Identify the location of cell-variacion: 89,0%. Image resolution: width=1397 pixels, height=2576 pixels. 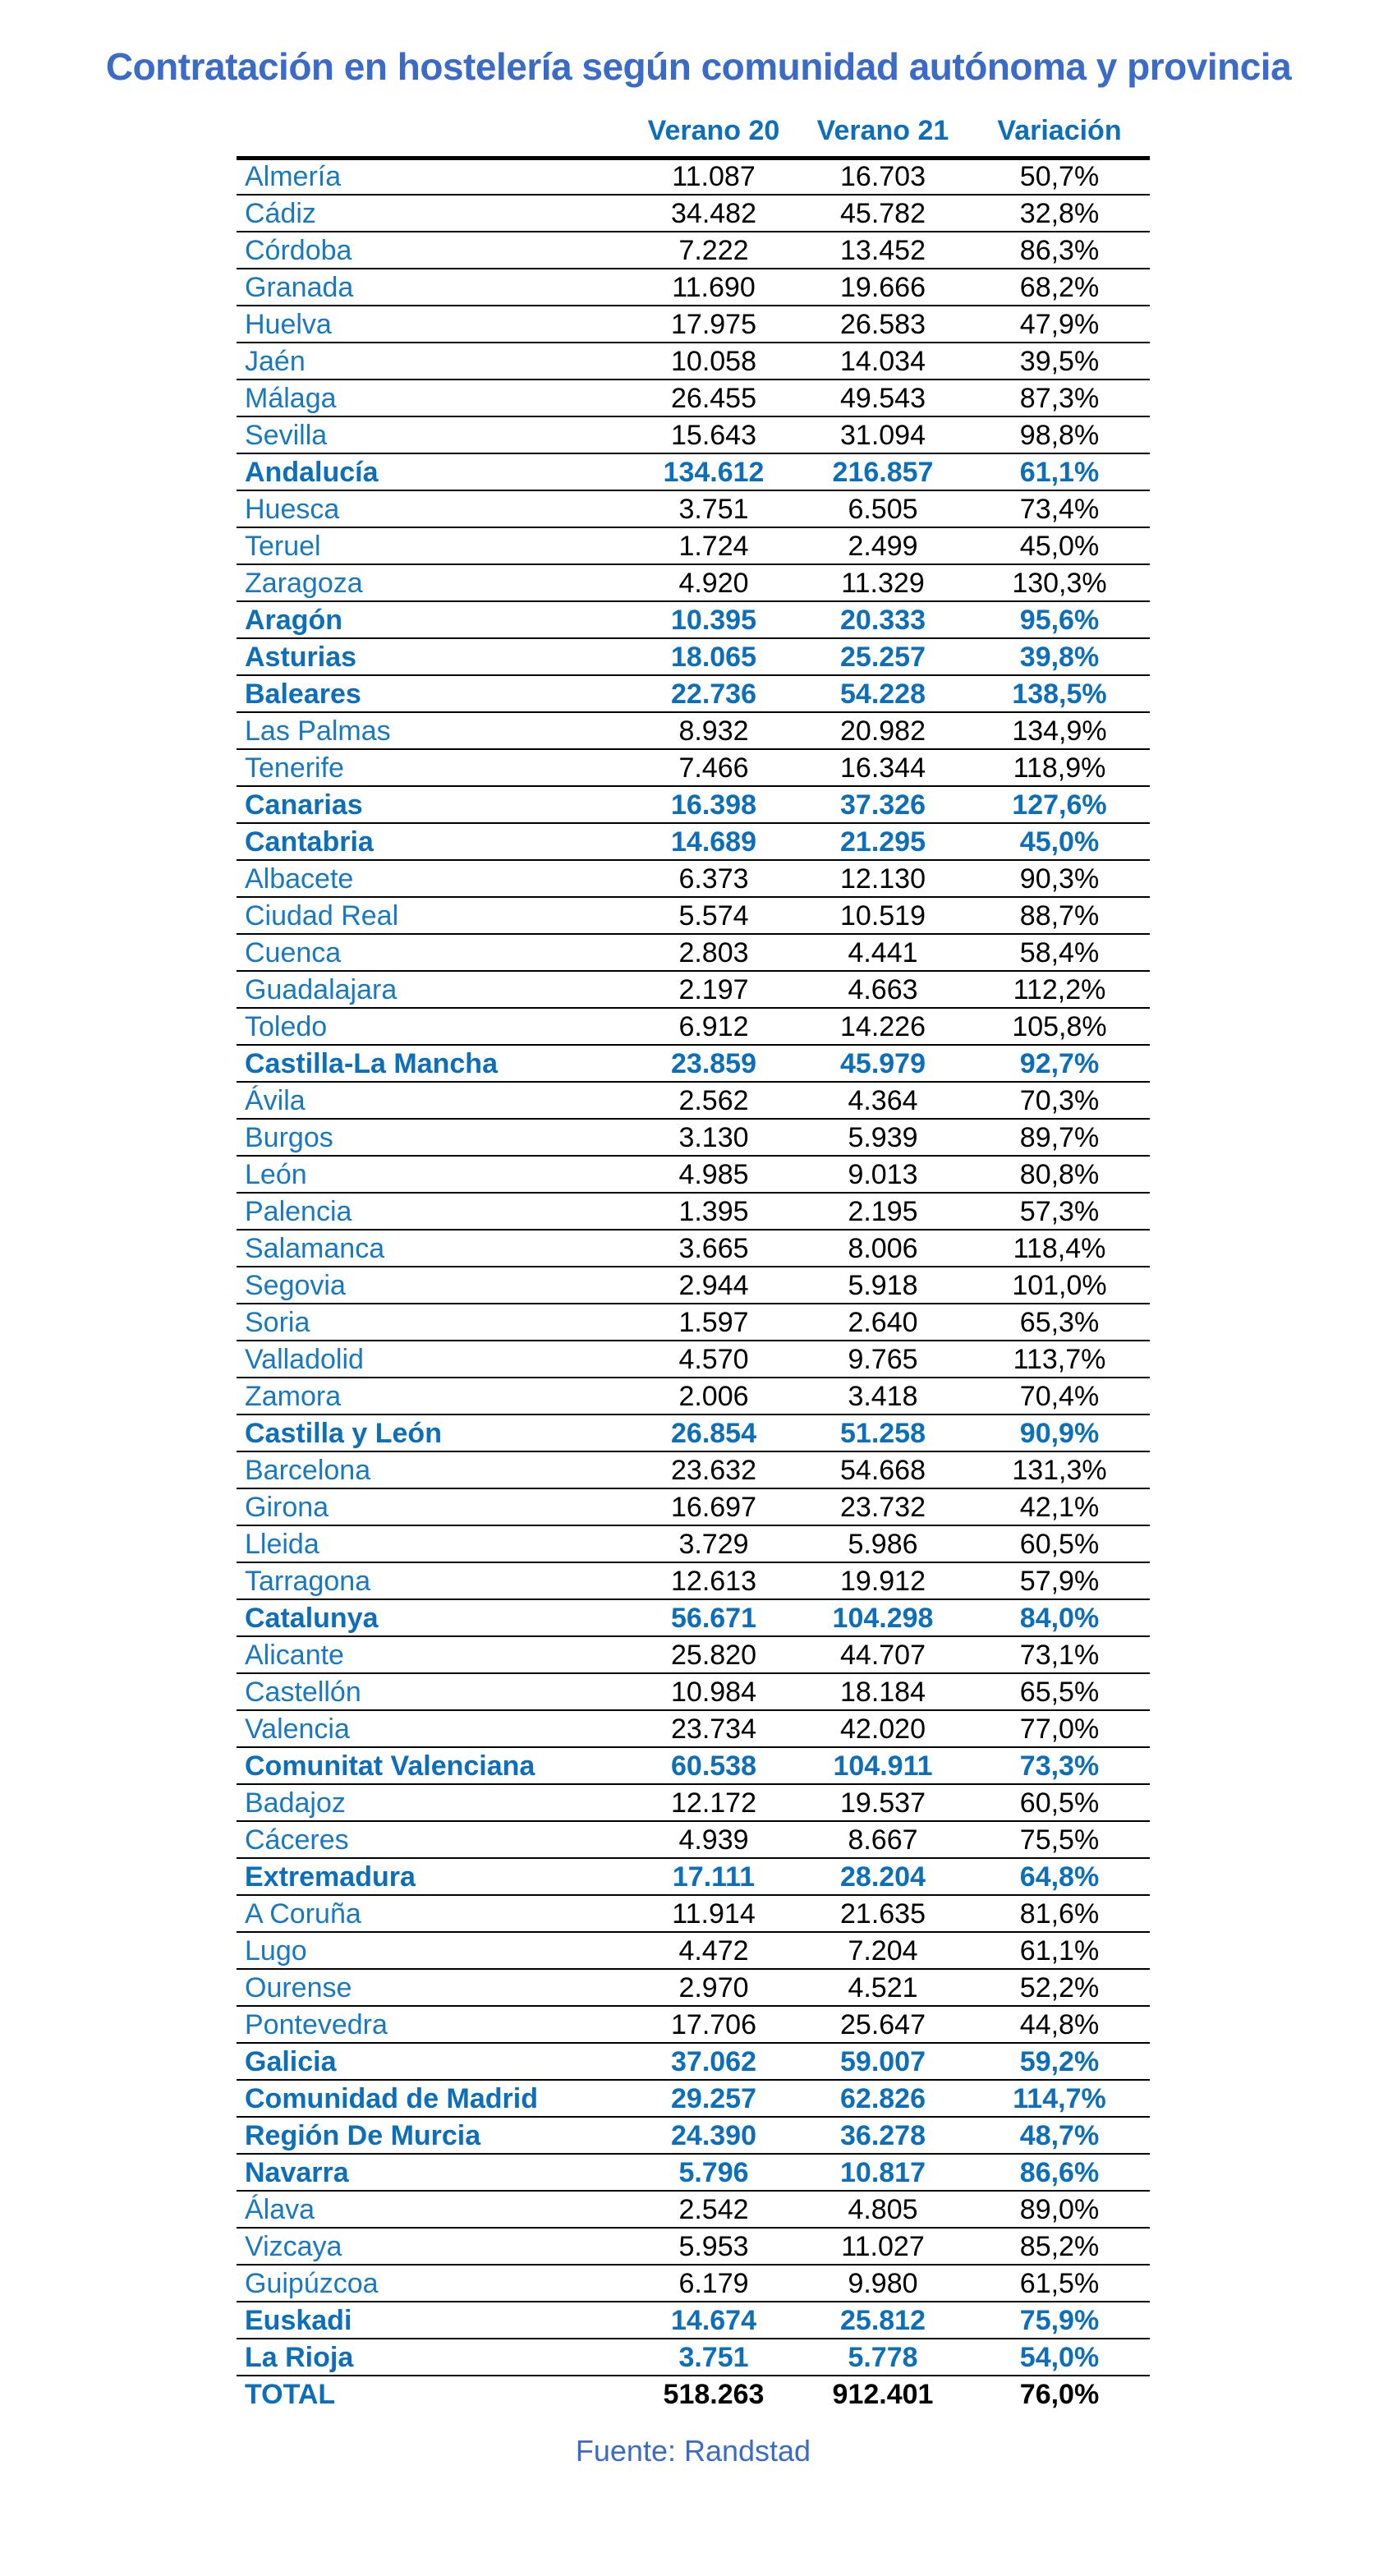
(1059, 2210).